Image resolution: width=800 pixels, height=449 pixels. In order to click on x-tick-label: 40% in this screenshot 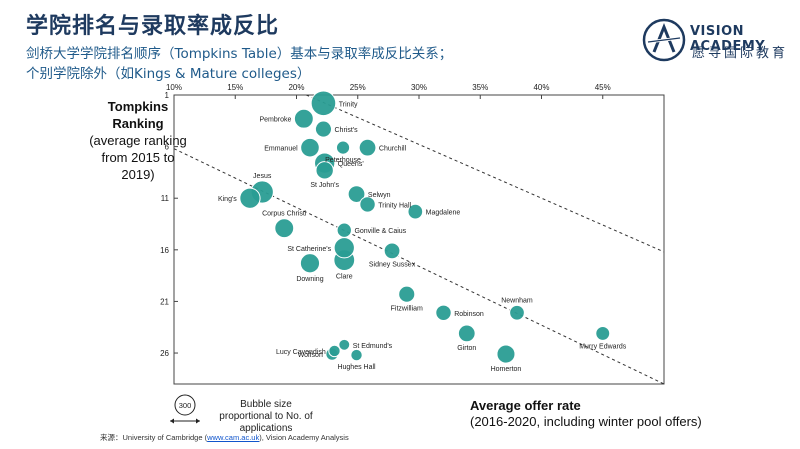, I will do `click(541, 87)`.